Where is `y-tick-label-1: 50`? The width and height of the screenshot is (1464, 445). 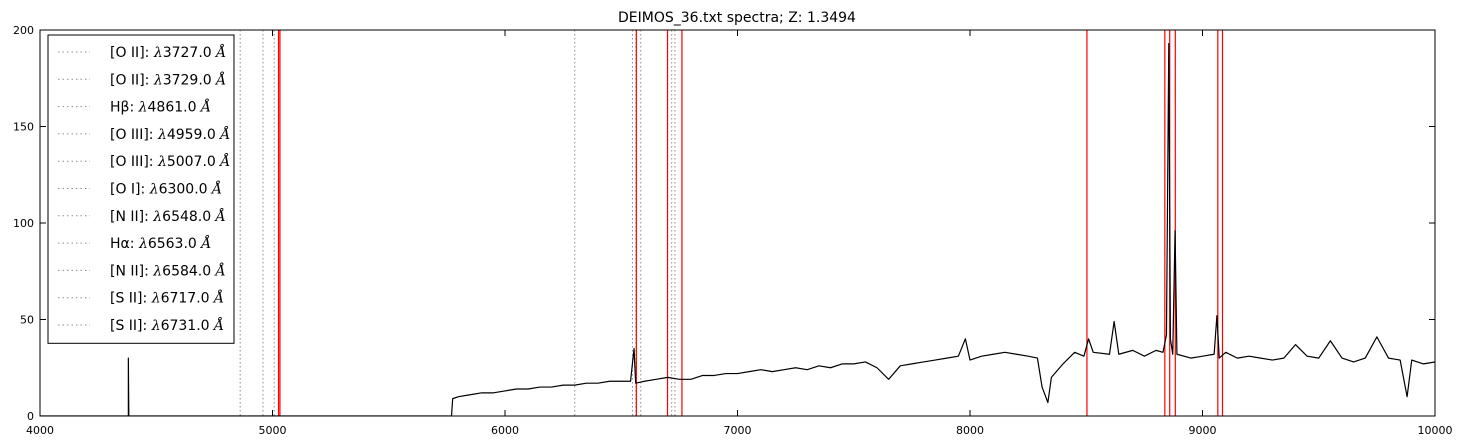 y-tick-label-1: 50 is located at coordinates (27, 320).